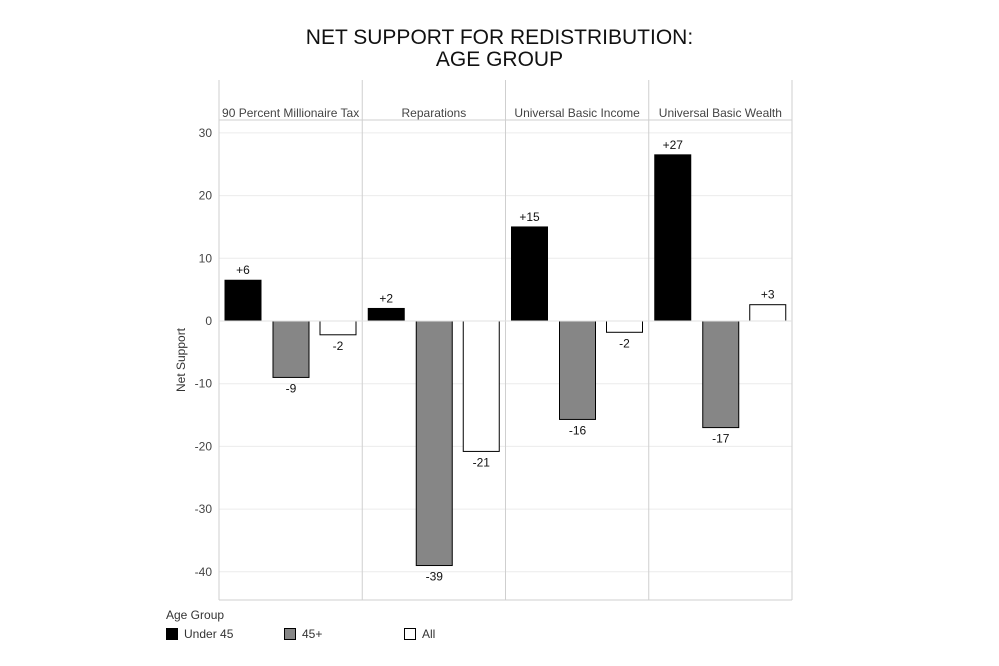 Image resolution: width=999 pixels, height=666 pixels. Describe the element at coordinates (312, 634) in the screenshot. I see `legend-label: 45+` at that location.